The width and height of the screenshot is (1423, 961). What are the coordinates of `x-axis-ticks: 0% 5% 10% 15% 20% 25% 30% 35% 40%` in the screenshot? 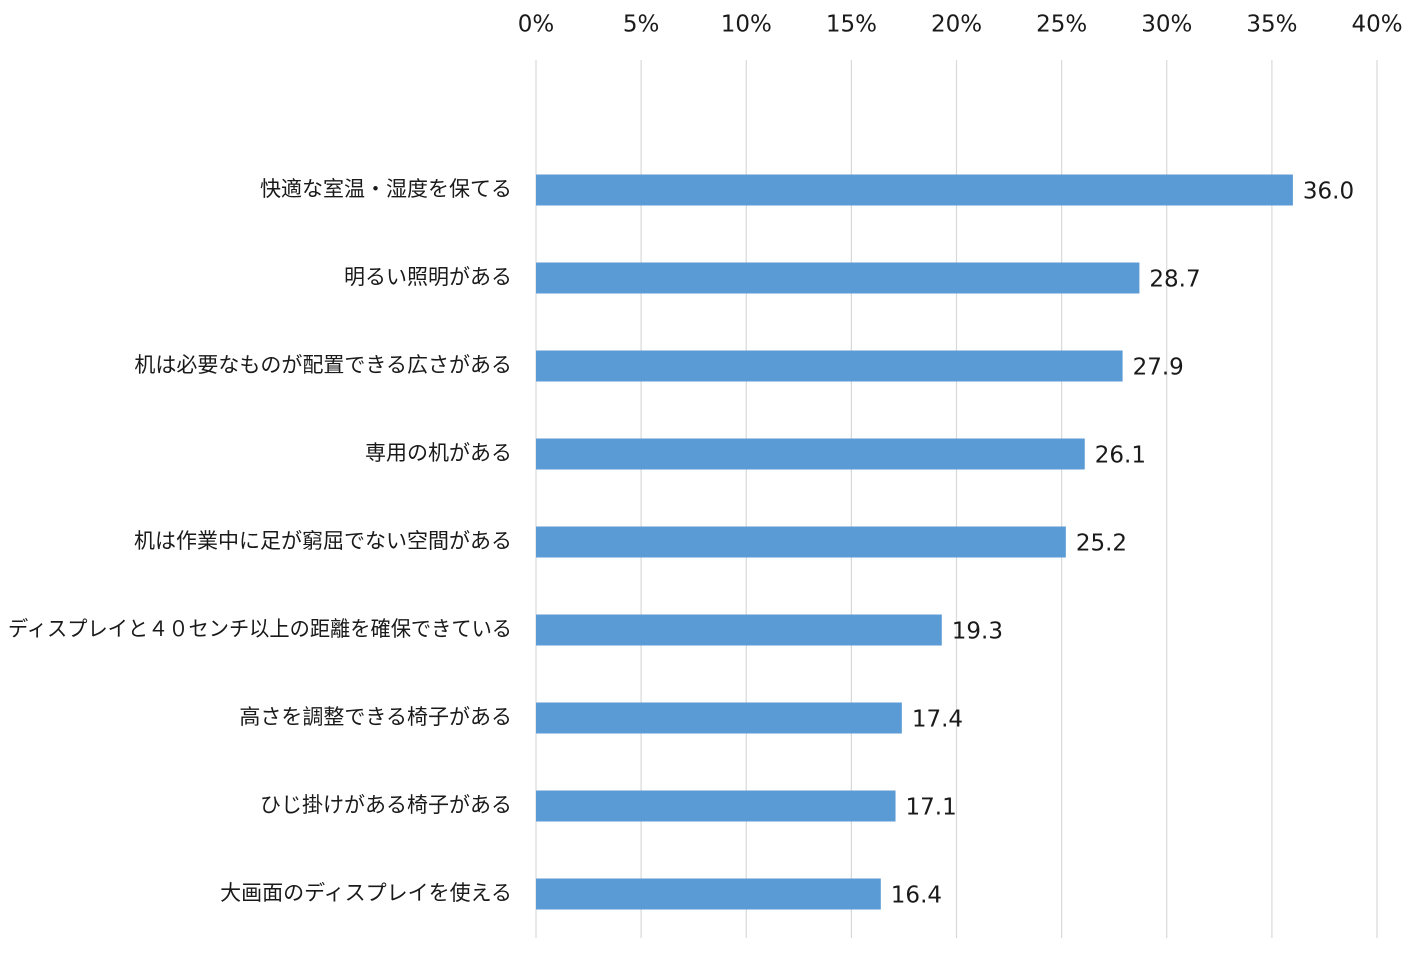 It's located at (960, 25).